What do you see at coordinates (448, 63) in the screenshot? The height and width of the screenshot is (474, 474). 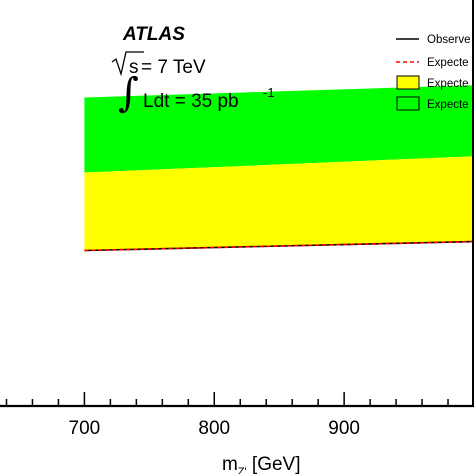 I see `legend-label-expected: Expecte` at bounding box center [448, 63].